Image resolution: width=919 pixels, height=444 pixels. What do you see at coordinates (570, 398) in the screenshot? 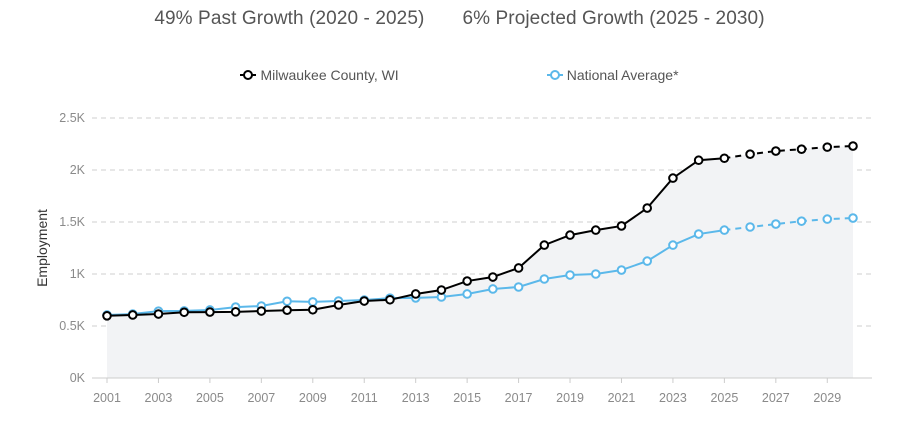
I see `x-tick-label: 2019` at bounding box center [570, 398].